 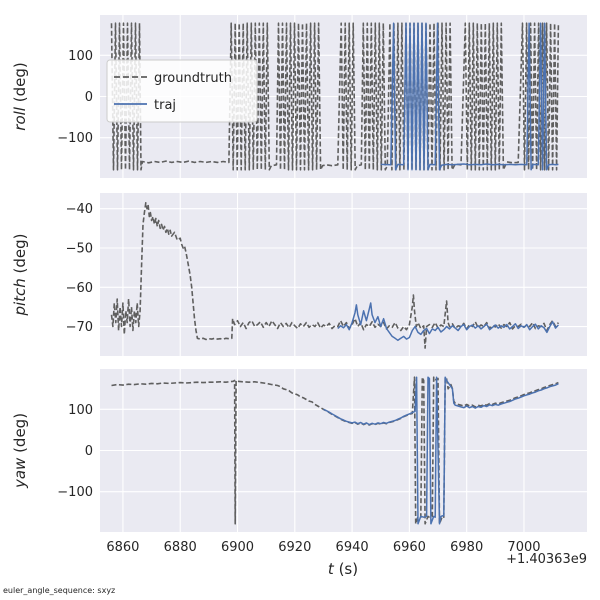 What do you see at coordinates (441, 450) in the screenshot?
I see `yaw-traj-line` at bounding box center [441, 450].